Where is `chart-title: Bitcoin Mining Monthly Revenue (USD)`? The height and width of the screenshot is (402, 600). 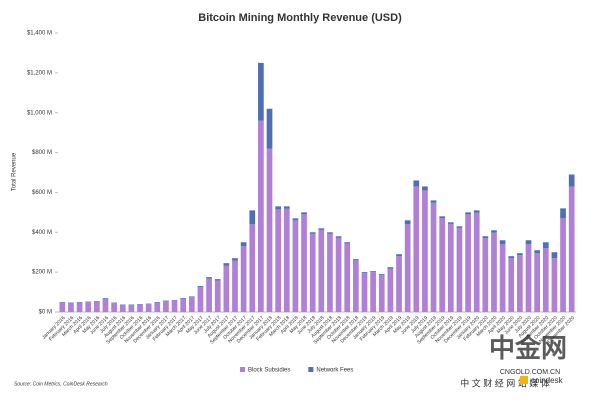 chart-title: Bitcoin Mining Monthly Revenue (USD) is located at coordinates (300, 18).